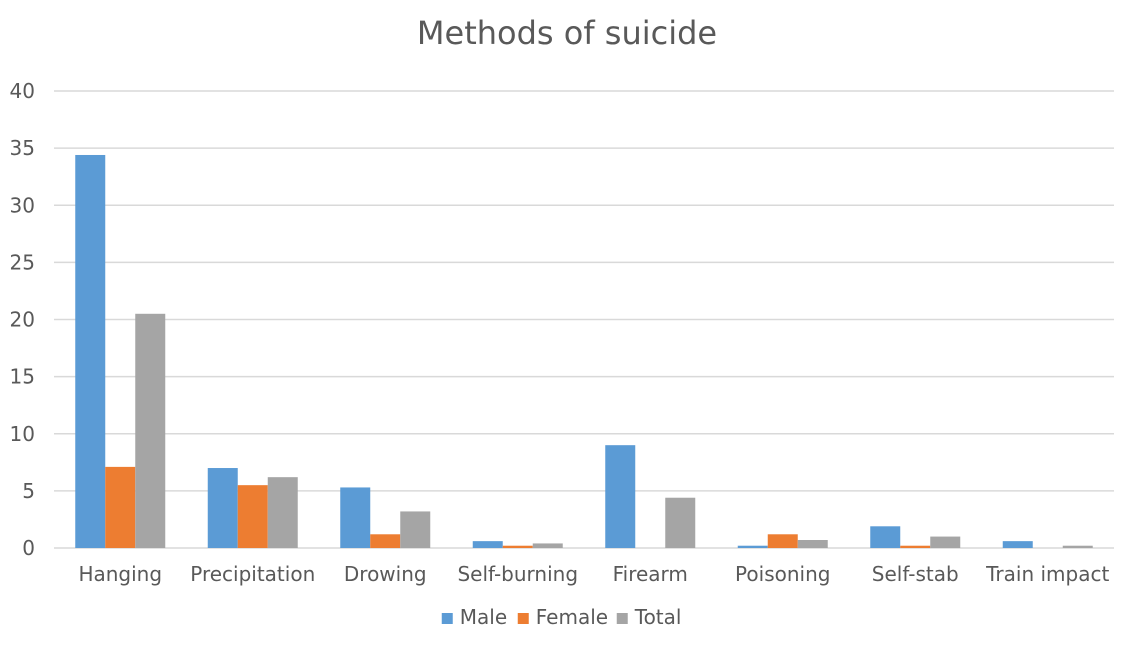  What do you see at coordinates (150, 430) in the screenshot?
I see `bar-total-hanging` at bounding box center [150, 430].